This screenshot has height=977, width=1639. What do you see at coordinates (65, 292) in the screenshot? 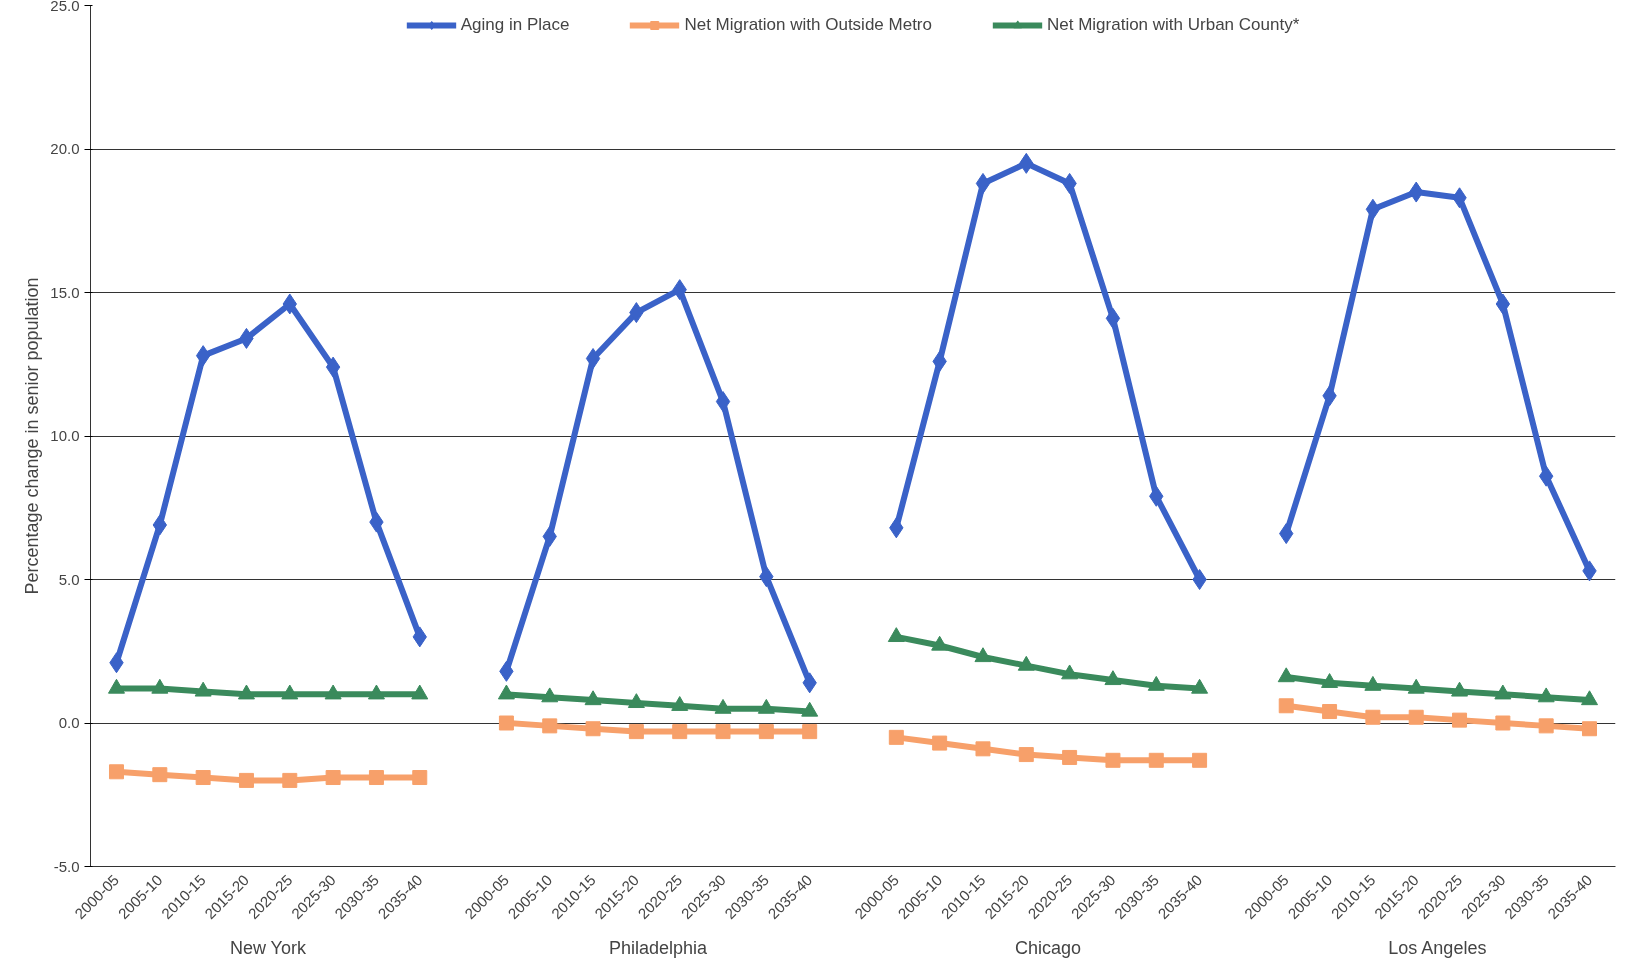
I see `y-tick-label: 15.0` at bounding box center [65, 292].